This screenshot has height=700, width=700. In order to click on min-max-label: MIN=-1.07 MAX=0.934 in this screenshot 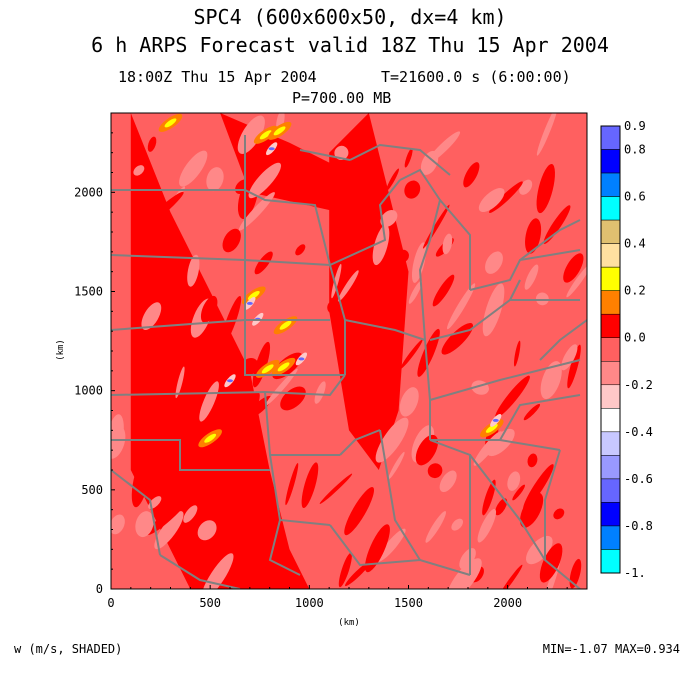, I will do `click(611, 649)`.